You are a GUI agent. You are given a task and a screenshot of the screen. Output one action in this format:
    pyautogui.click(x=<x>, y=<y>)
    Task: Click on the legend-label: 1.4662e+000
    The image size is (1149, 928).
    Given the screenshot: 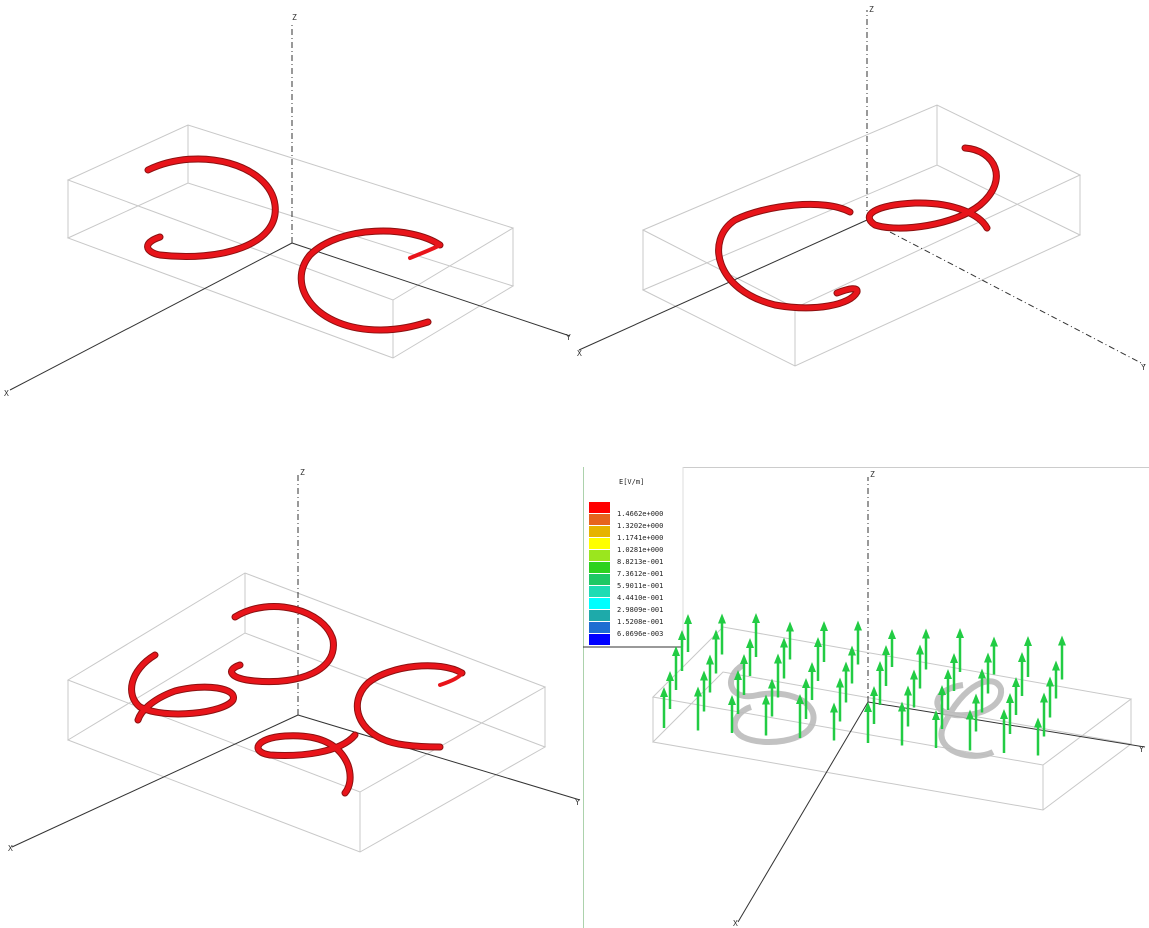 What is the action you would take?
    pyautogui.click(x=640, y=514)
    